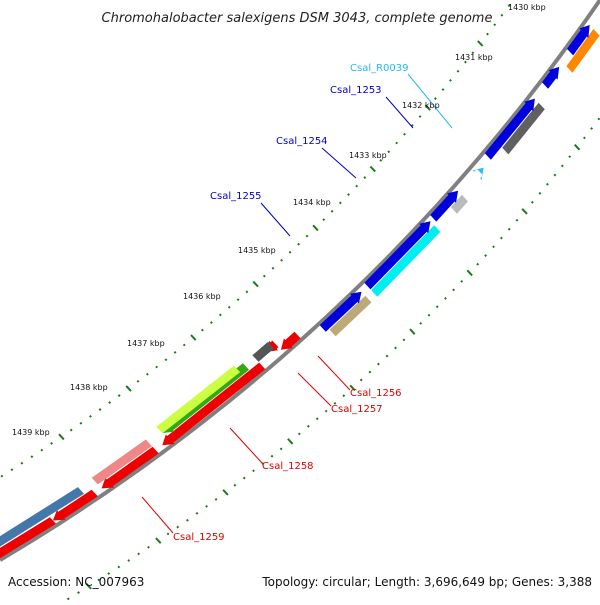 Image resolution: width=600 pixels, height=605 pixels. I want to click on tick-label-1437: 1437 kbp, so click(146, 343).